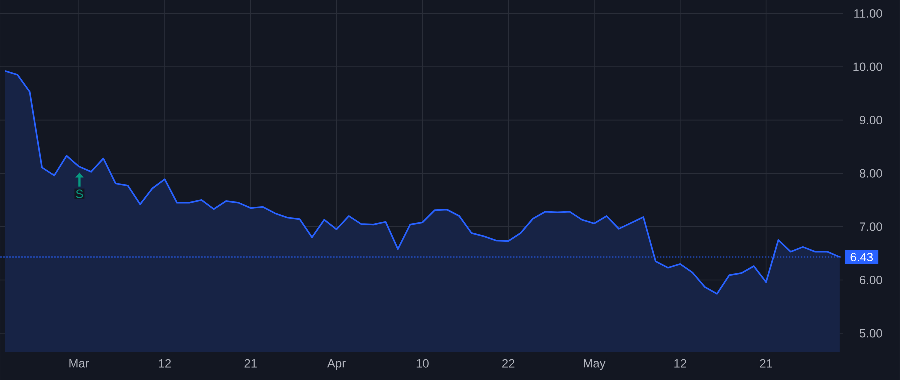 The image size is (900, 380). What do you see at coordinates (336, 364) in the screenshot?
I see `x-tick-label: Apr` at bounding box center [336, 364].